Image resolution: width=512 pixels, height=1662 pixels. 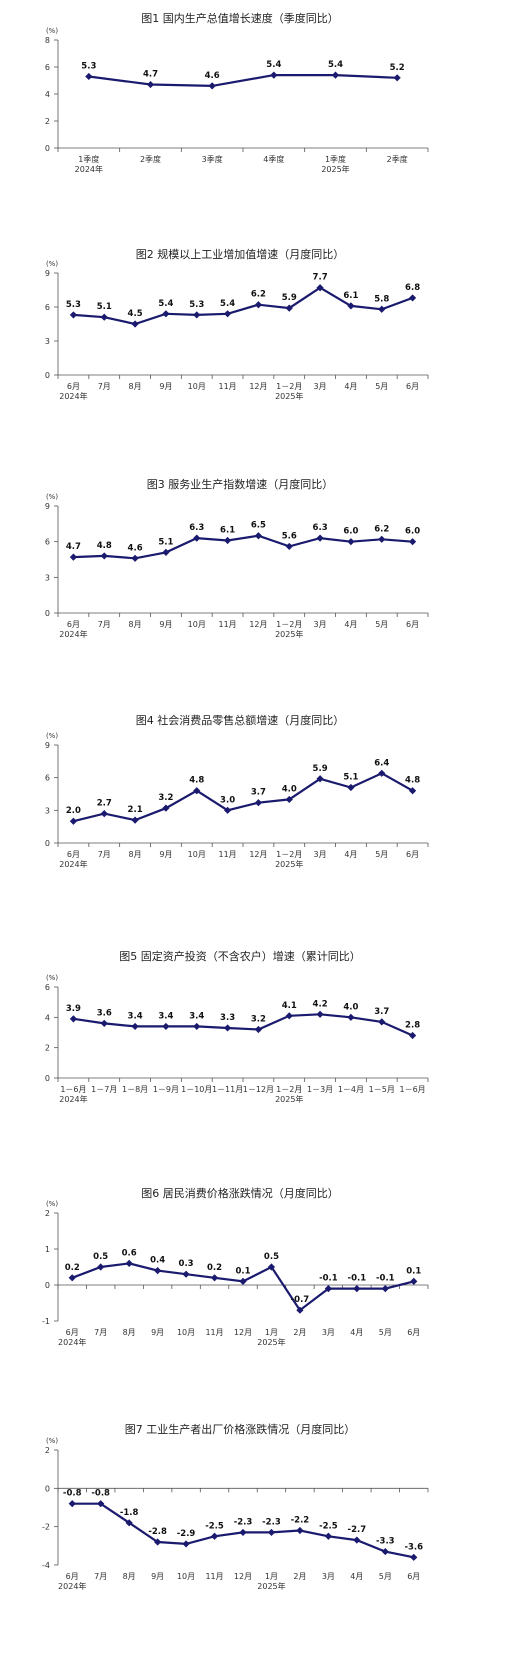 I want to click on y-tick-label: -4, so click(x=46, y=1565).